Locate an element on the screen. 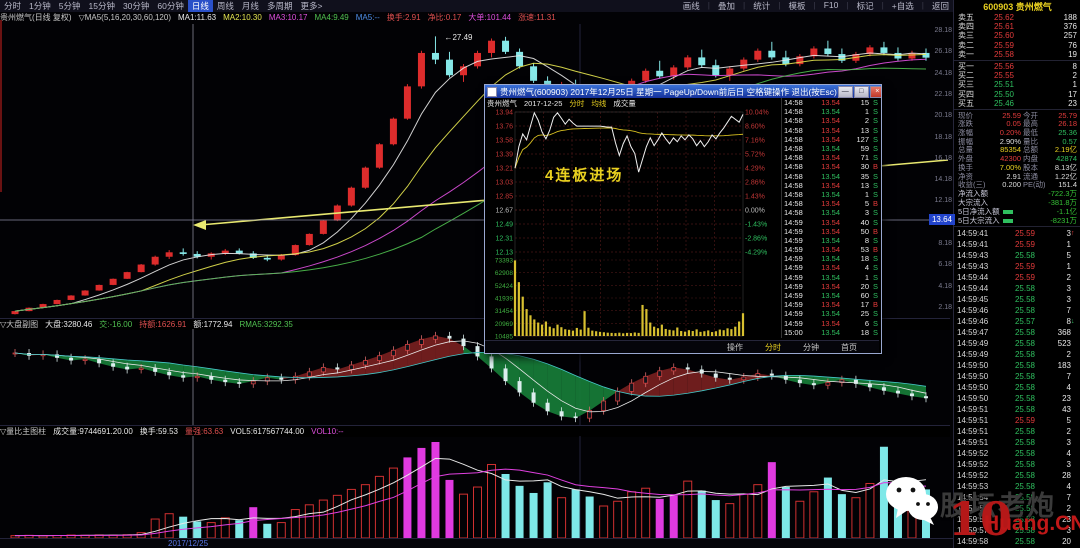  index-header-token: 持额:1626.91 is located at coordinates (163, 324).